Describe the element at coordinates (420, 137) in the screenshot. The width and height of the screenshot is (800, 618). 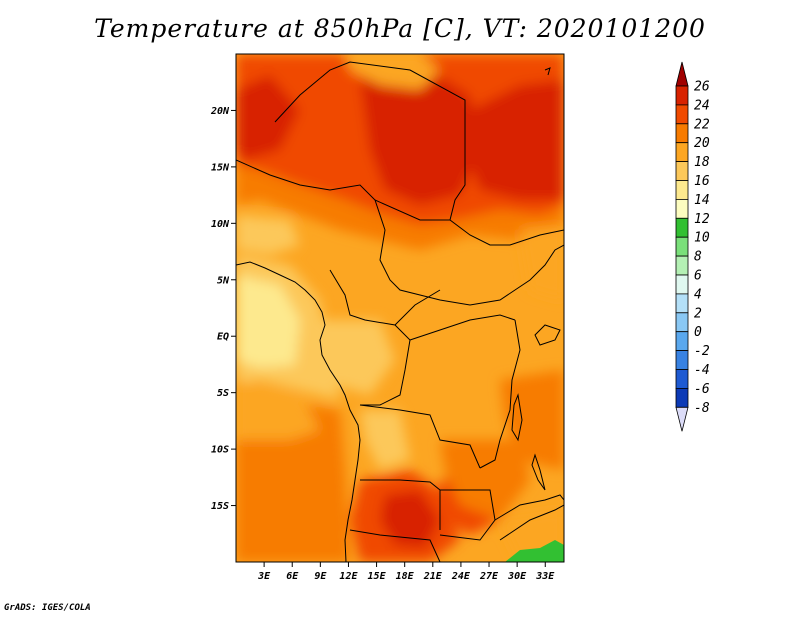
I see `zone-24-26-west` at that location.